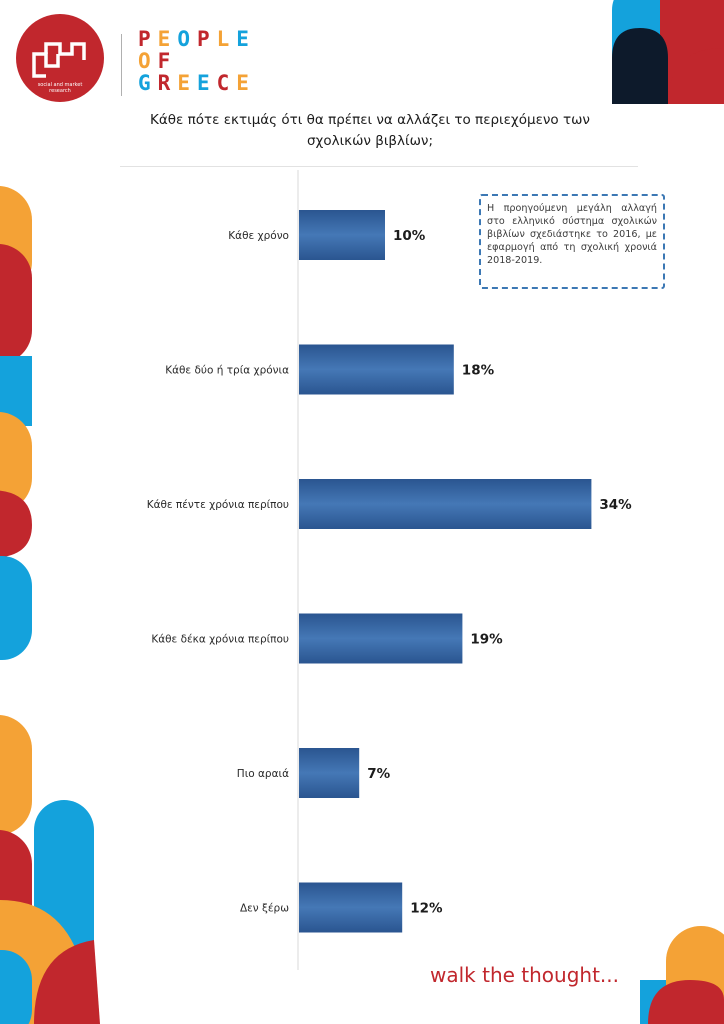 The image size is (724, 1024). Describe the element at coordinates (478, 371) in the screenshot. I see `value-label: 18%` at that location.